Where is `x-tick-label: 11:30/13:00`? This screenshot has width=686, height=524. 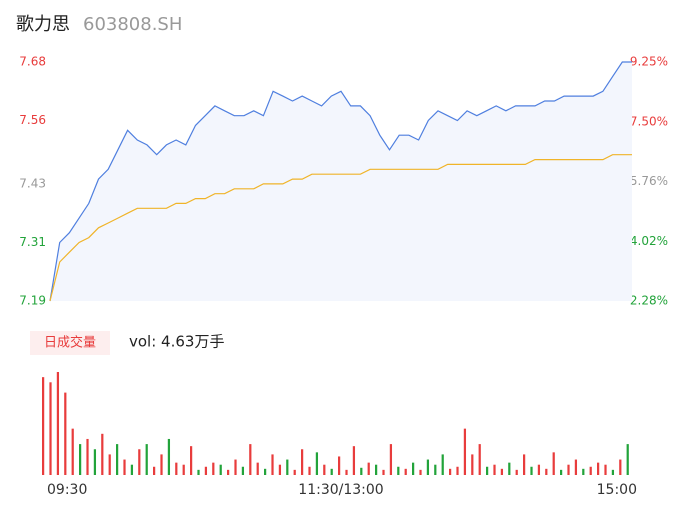
x-tick-label: 11:30/13:00 is located at coordinates (340, 490).